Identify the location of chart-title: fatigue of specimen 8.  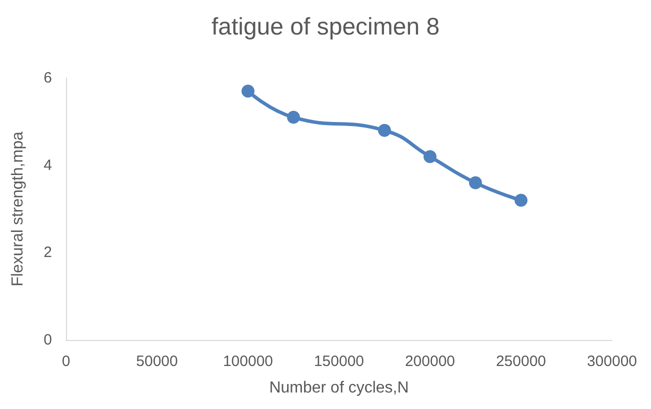
(325, 27).